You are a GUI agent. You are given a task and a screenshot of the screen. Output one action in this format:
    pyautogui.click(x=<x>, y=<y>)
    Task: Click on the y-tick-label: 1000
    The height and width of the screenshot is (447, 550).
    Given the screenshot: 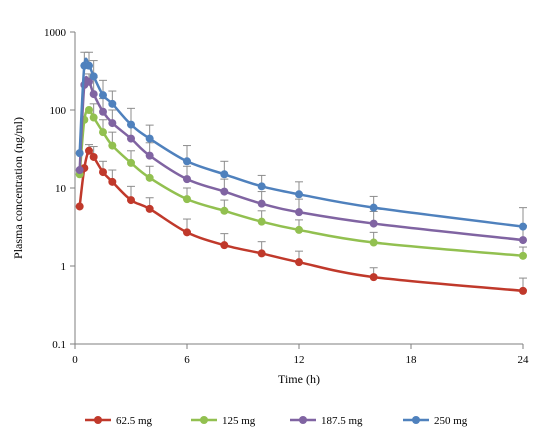 What is the action you would take?
    pyautogui.click(x=55, y=33)
    